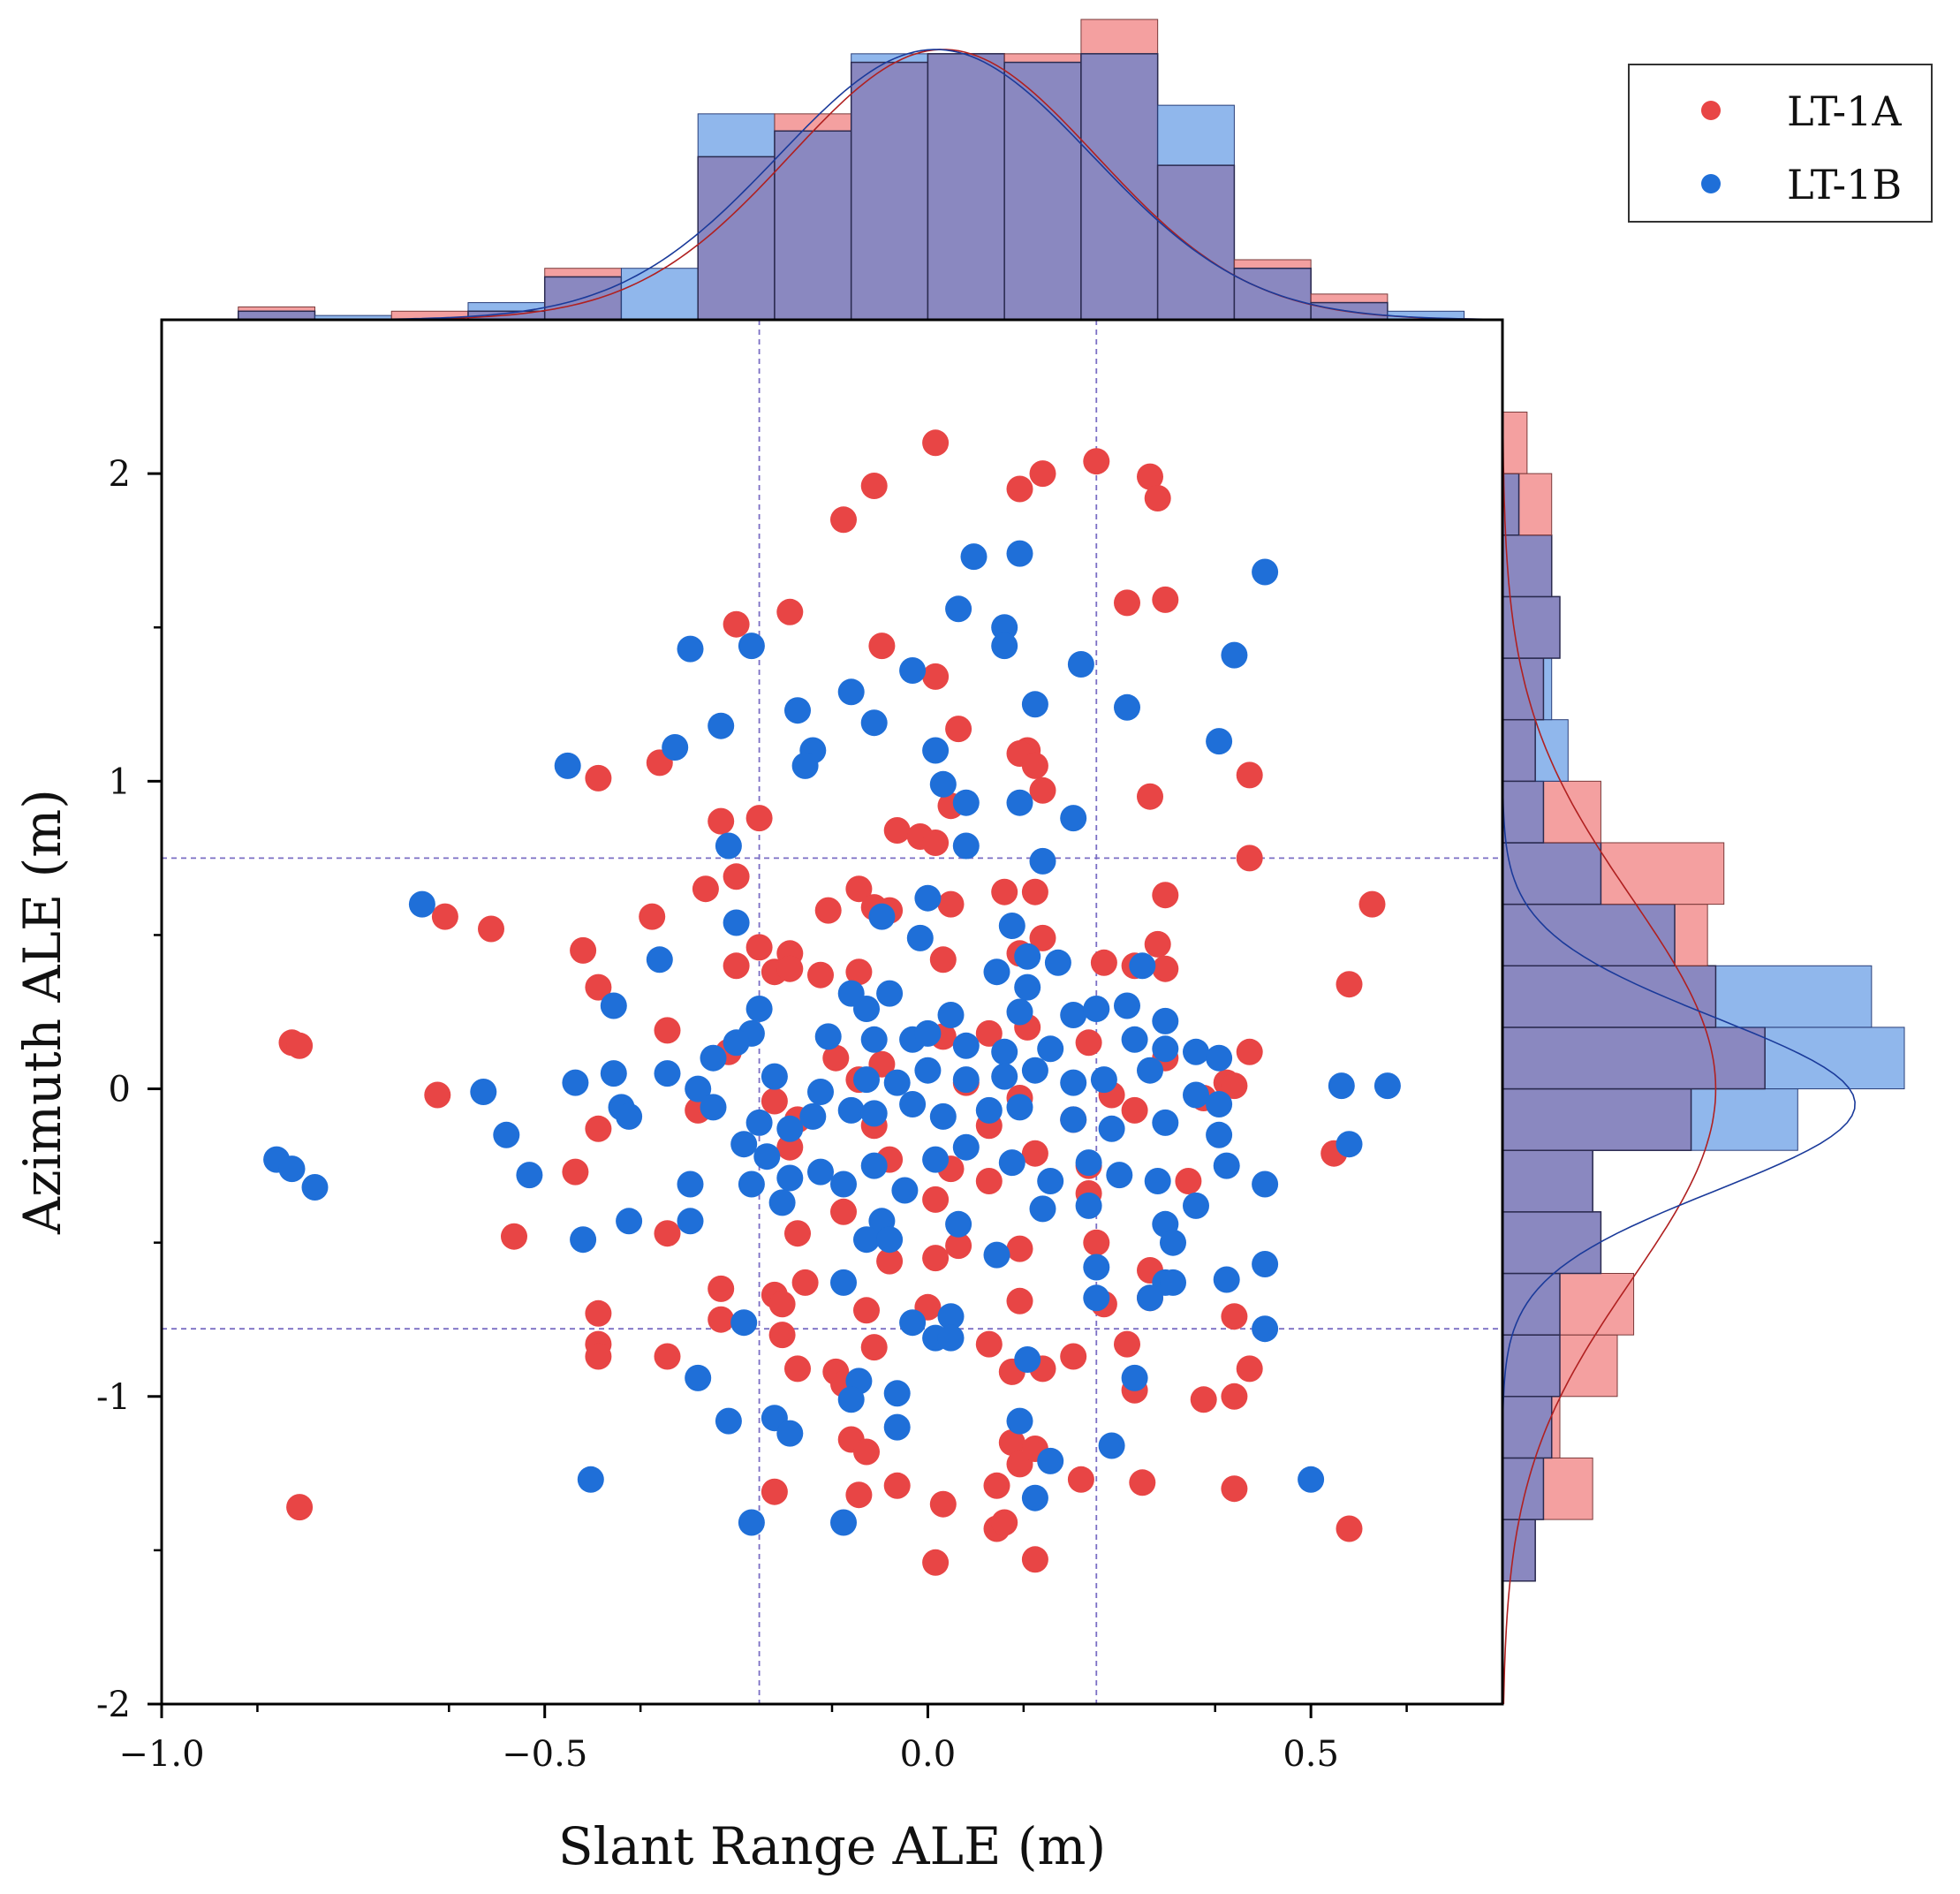 The width and height of the screenshot is (1960, 1894). I want to click on y-tick-label: -2, so click(113, 1705).